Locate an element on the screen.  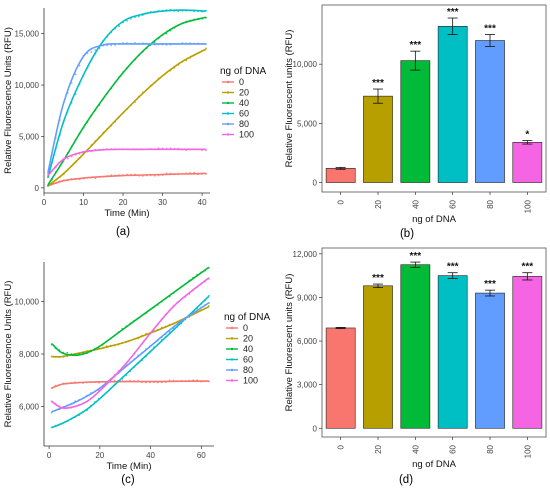
legend-label: 20 is located at coordinates (248, 339).